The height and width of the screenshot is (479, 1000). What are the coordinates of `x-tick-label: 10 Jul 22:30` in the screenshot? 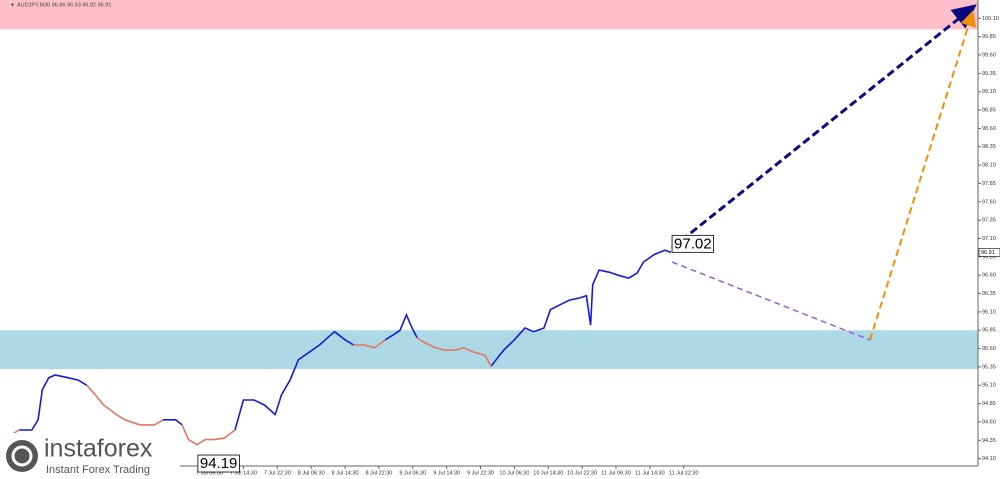 It's located at (582, 473).